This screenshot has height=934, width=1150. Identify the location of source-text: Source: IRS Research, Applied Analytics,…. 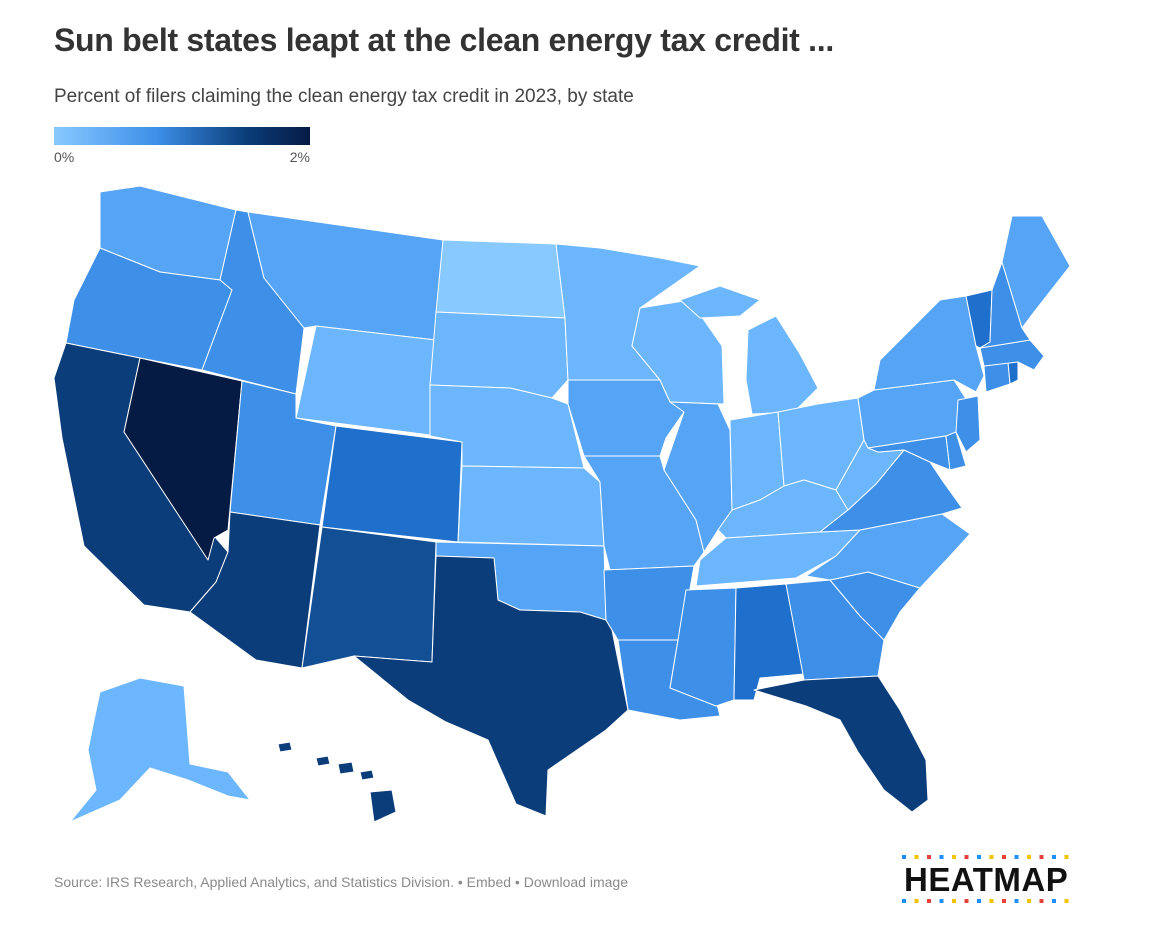
(254, 882).